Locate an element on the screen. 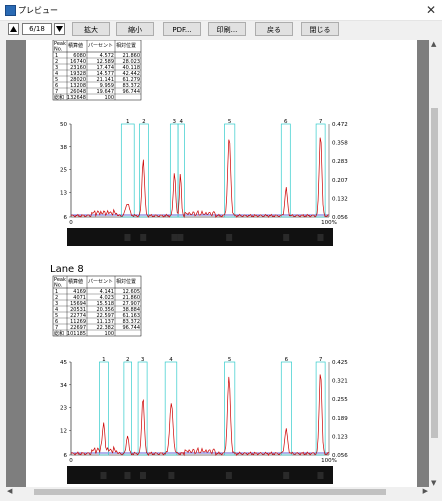 Image resolution: width=442 pixels, height=501 pixels. y-tick-label: 38 is located at coordinates (63, 148).